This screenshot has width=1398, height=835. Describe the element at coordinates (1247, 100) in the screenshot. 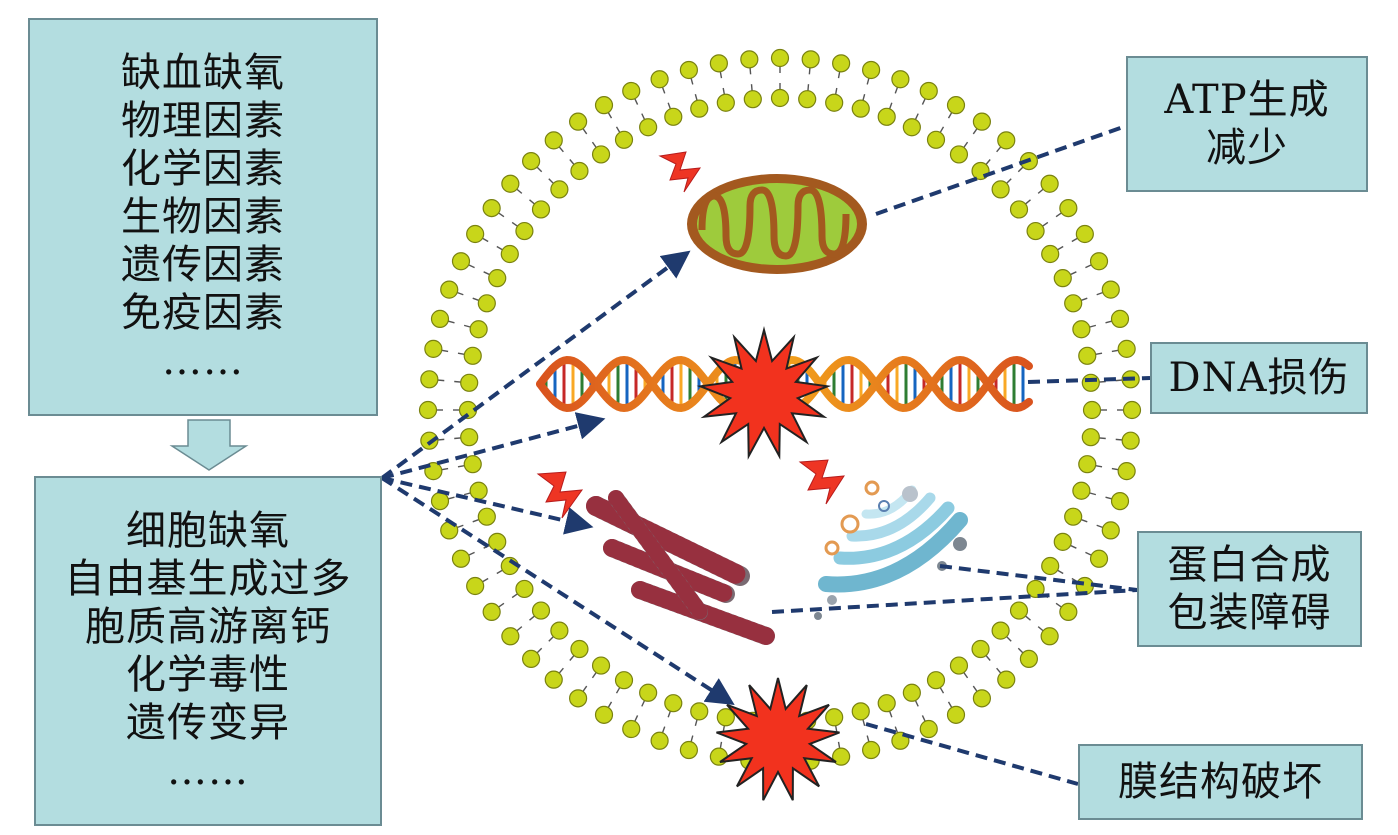

I see `outcome-label: ATP生成` at that location.